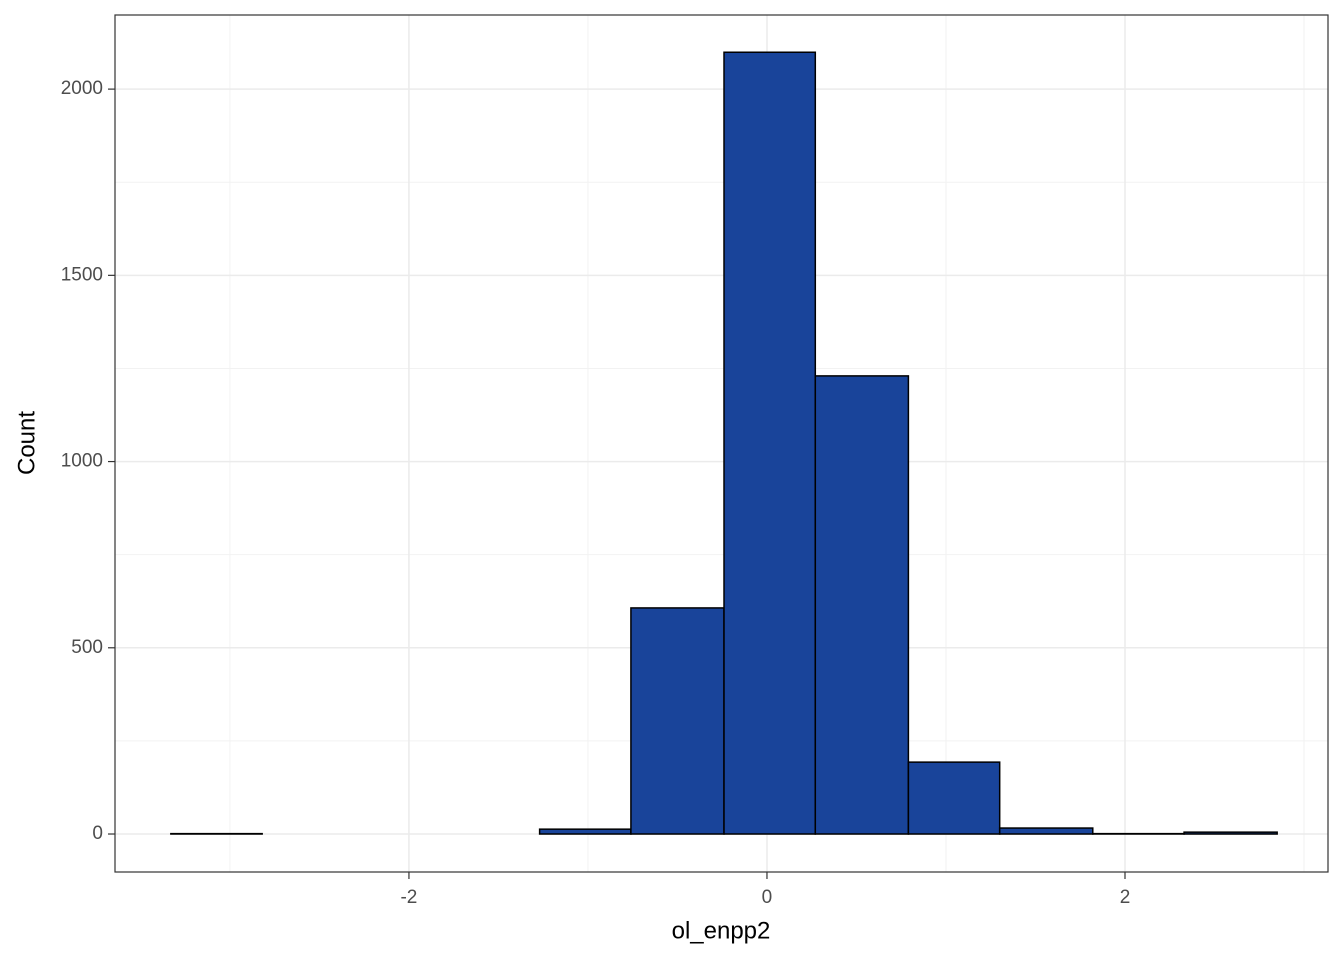 The height and width of the screenshot is (960, 1344). Describe the element at coordinates (408, 897) in the screenshot. I see `x-tick-label: -2` at that location.